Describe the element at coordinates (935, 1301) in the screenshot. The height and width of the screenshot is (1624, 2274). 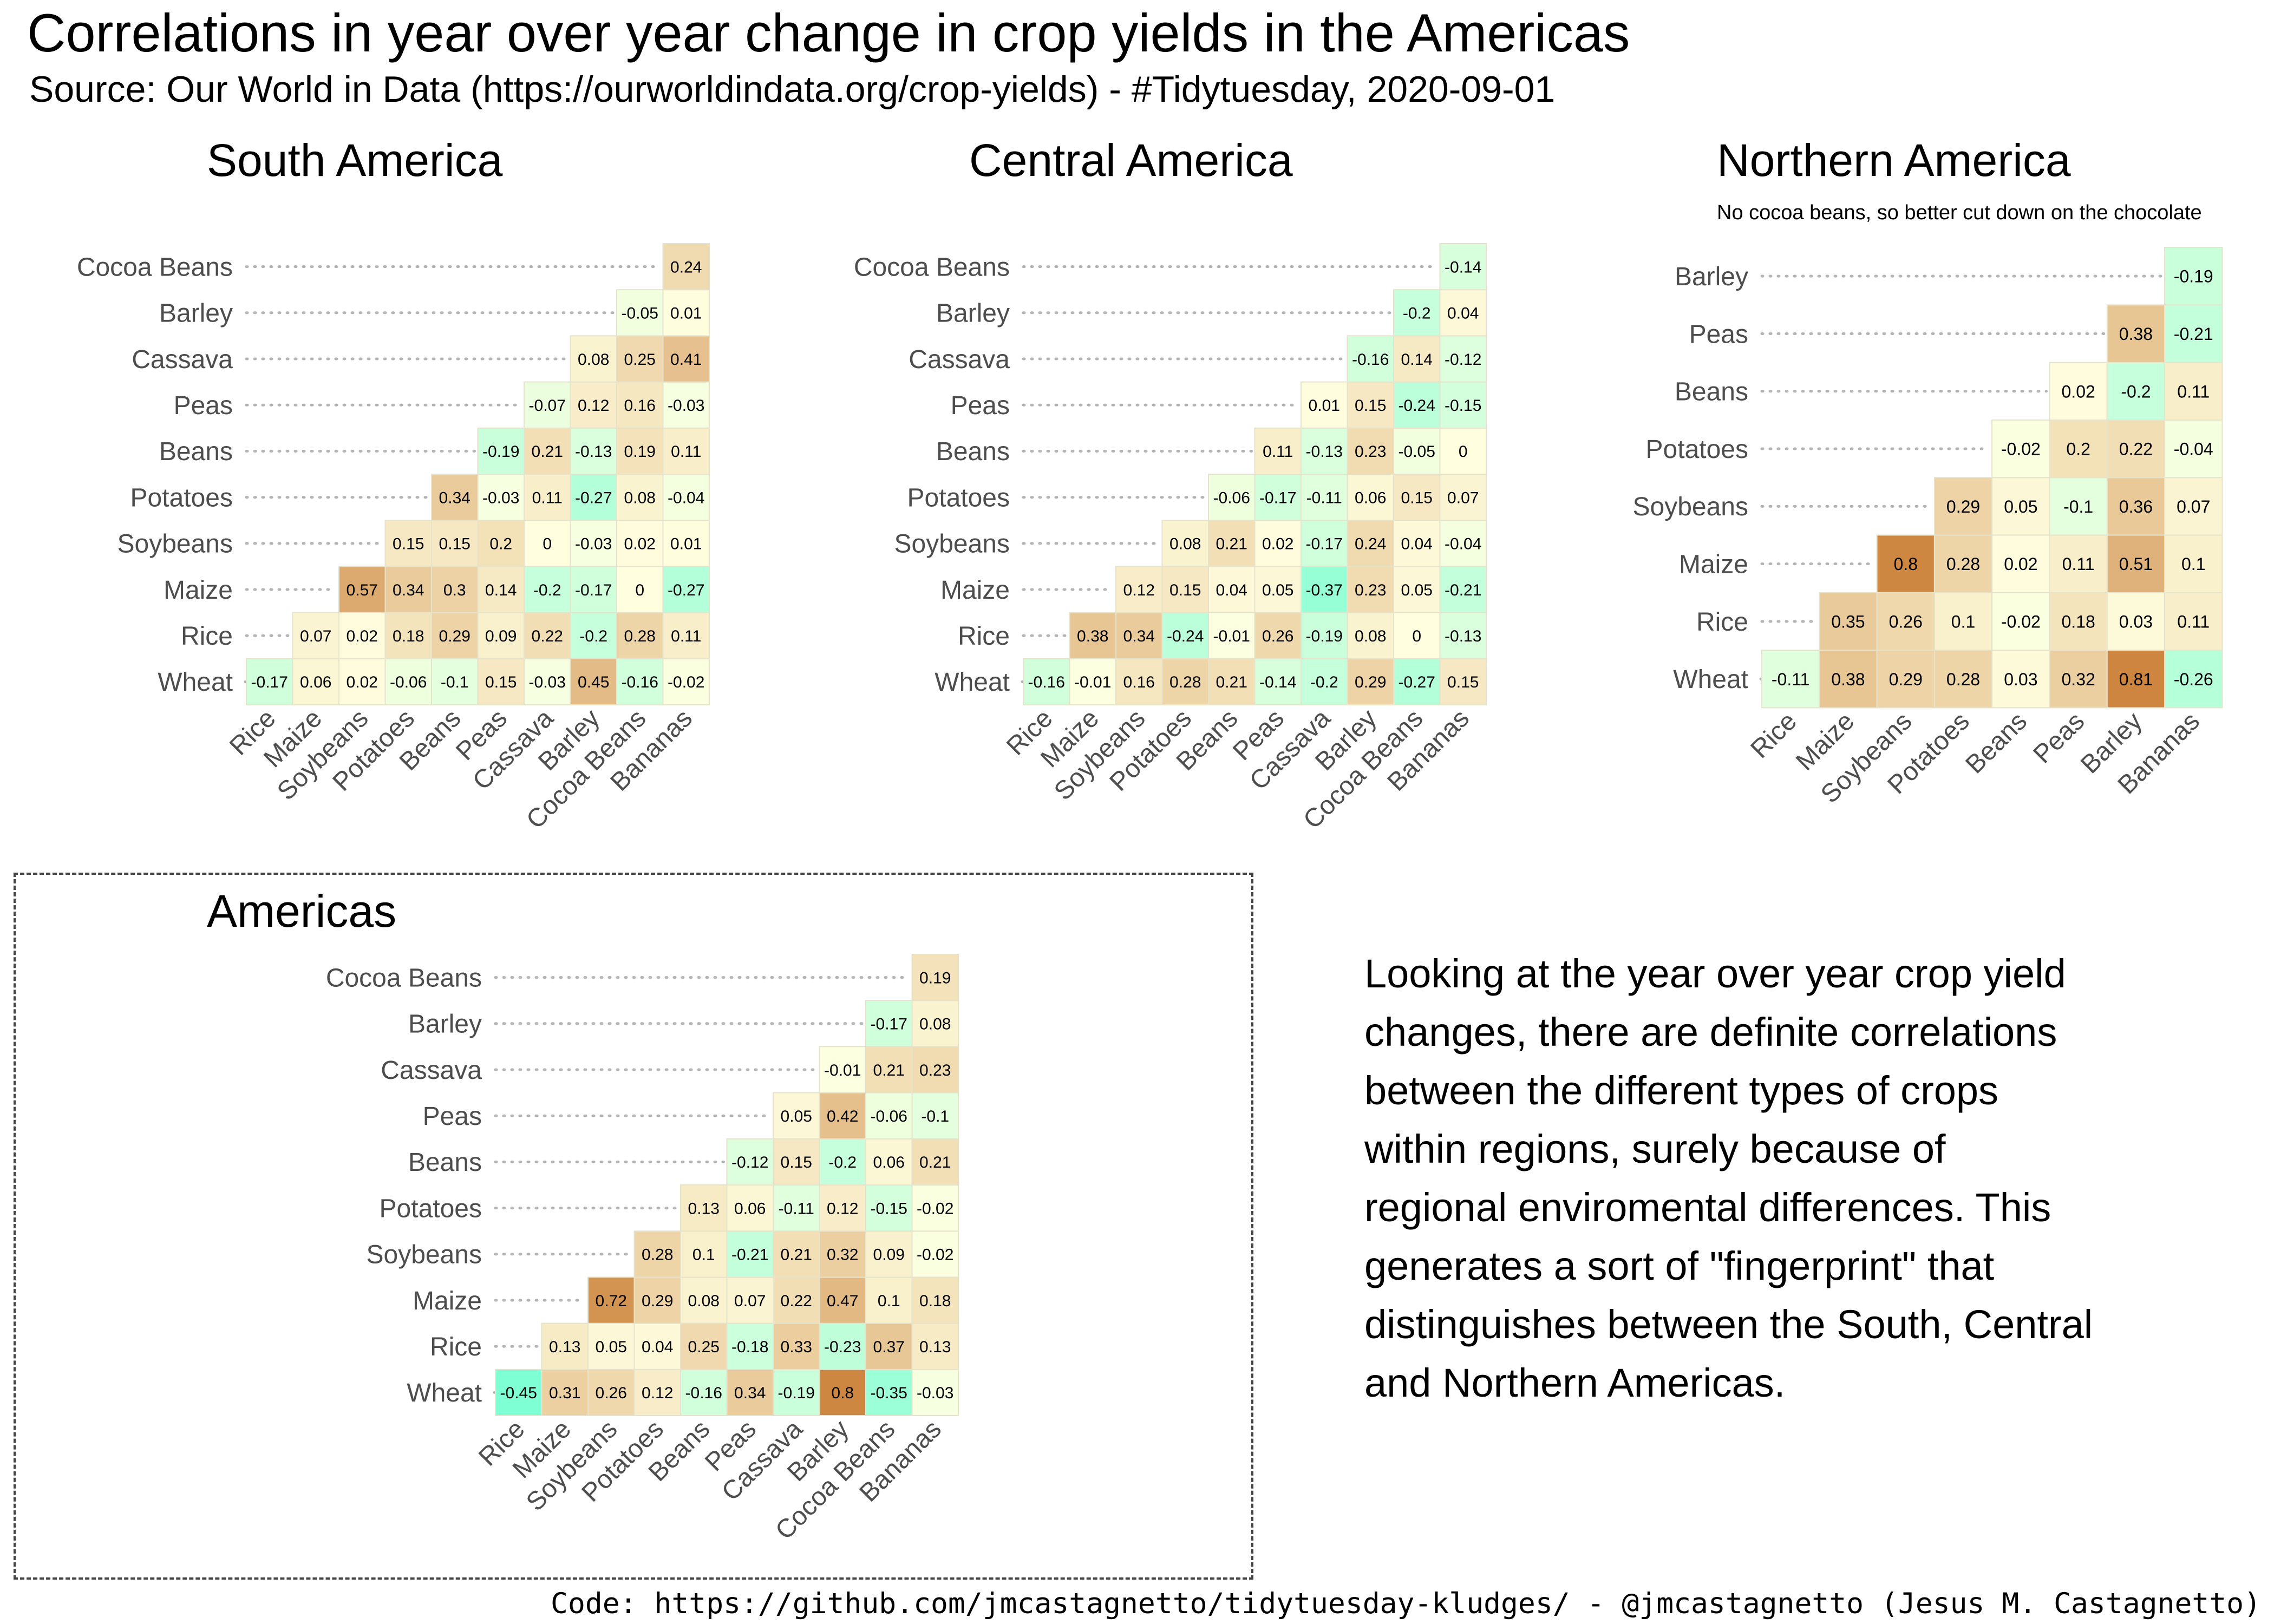
I see `cell-value-label: 0.18` at that location.